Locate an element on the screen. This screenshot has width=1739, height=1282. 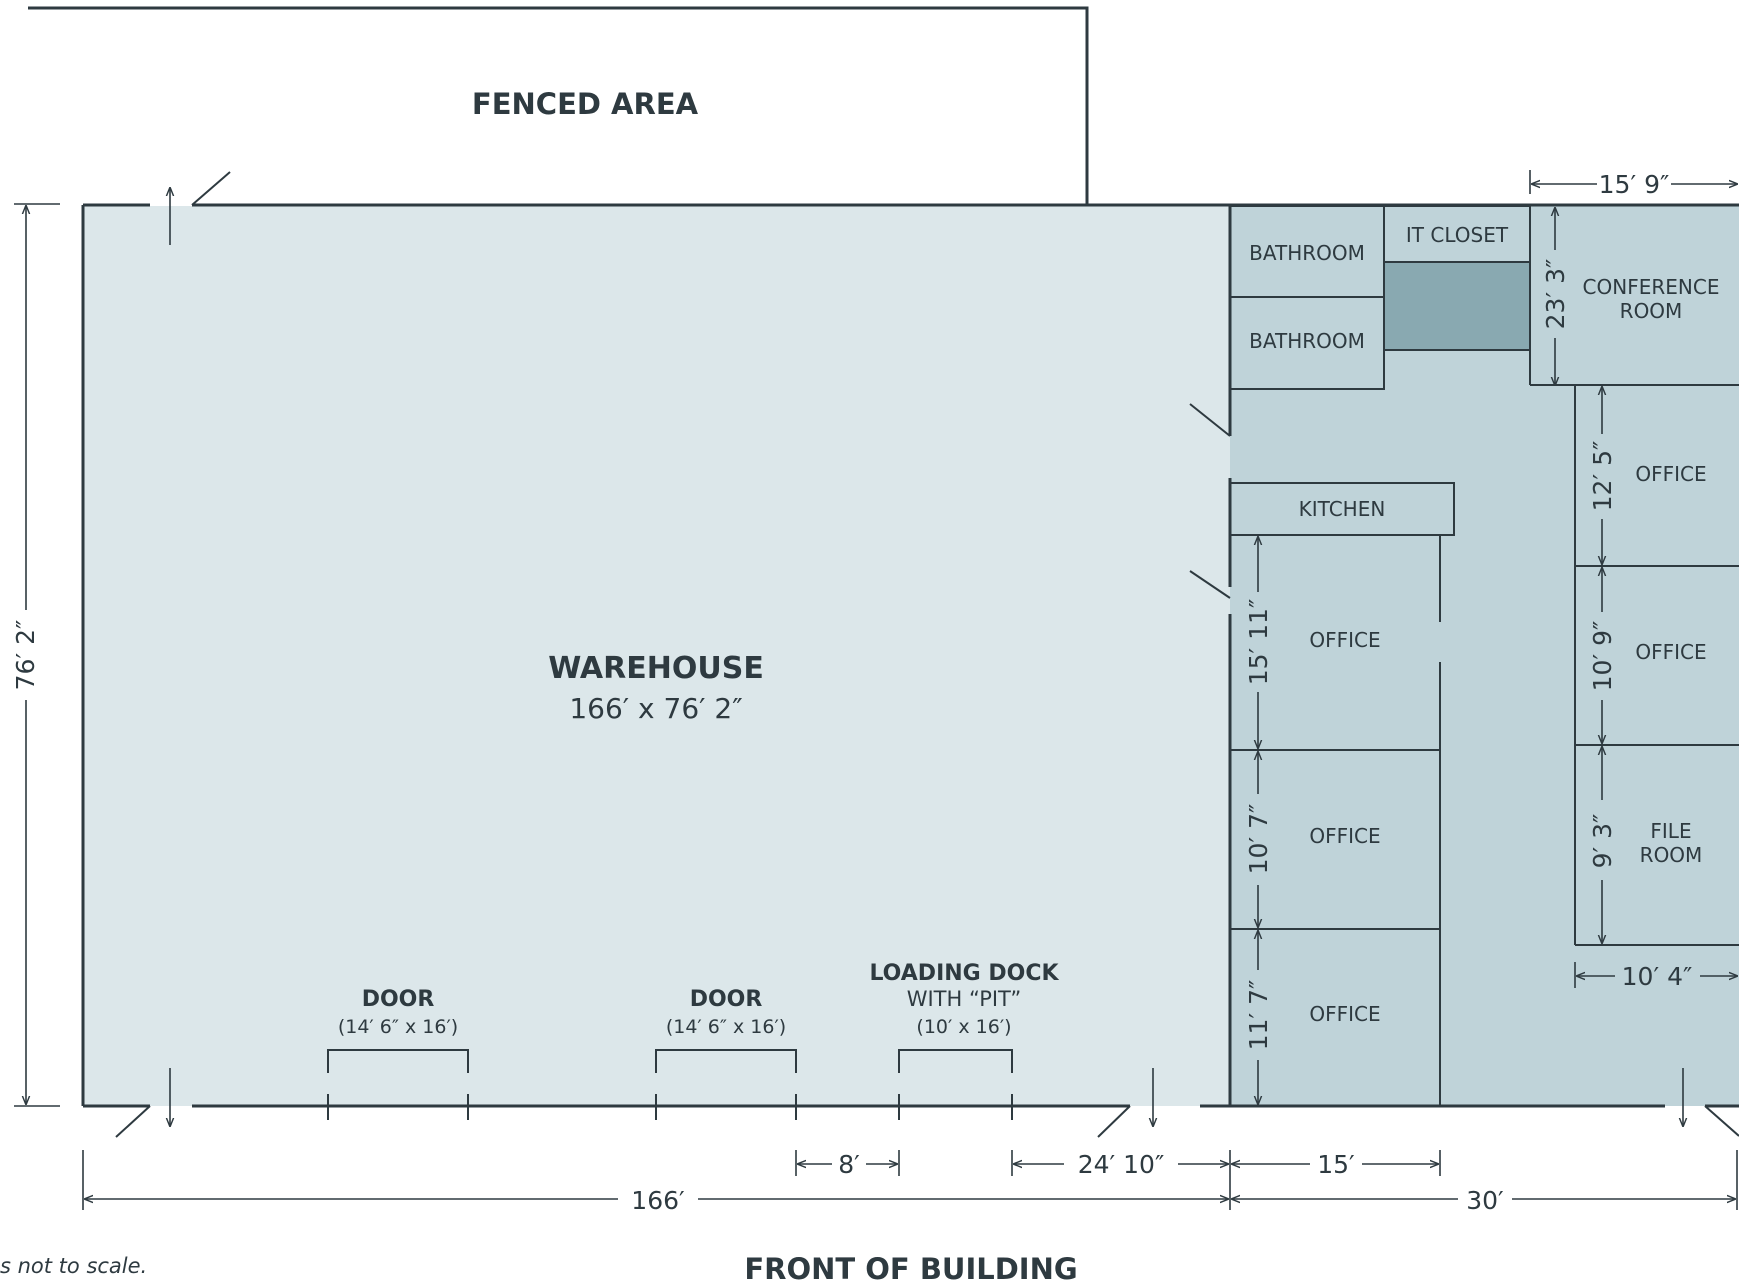
dimension-label: 15′ is located at coordinates (1336, 1164).